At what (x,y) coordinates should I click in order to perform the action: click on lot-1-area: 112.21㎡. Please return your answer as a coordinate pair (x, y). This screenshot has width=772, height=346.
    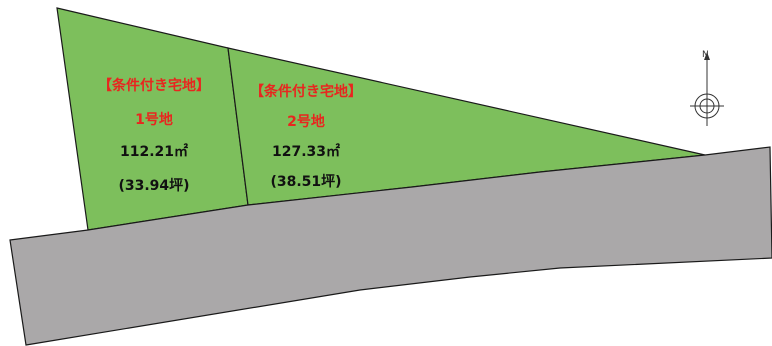
    Looking at the image, I should click on (154, 152).